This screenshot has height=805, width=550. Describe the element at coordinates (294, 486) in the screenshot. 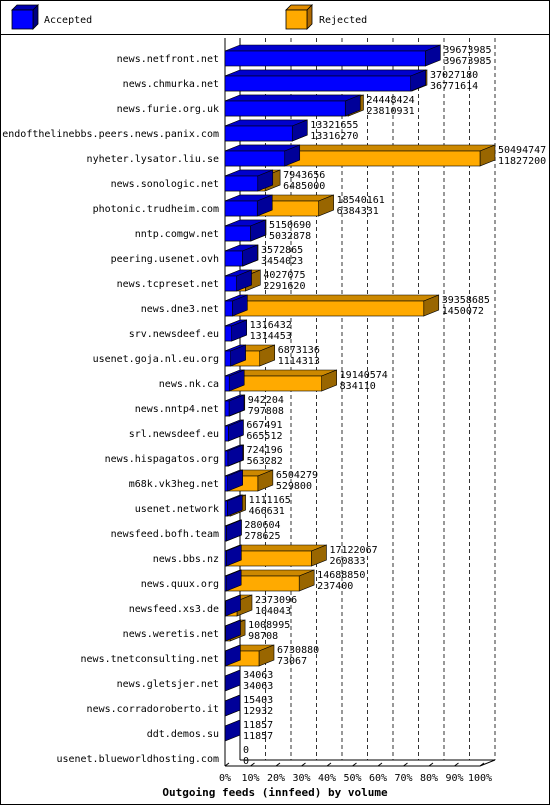

I see `value-label-accepted-17: 529800` at that location.